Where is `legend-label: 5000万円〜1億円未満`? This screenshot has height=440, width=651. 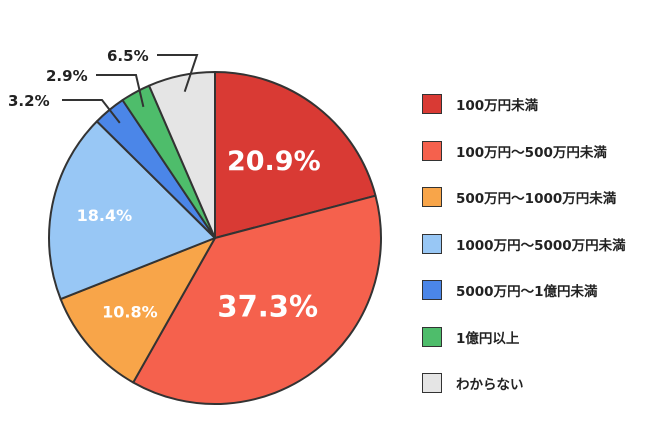
legend-label: 5000万円〜1億円未満 is located at coordinates (527, 292).